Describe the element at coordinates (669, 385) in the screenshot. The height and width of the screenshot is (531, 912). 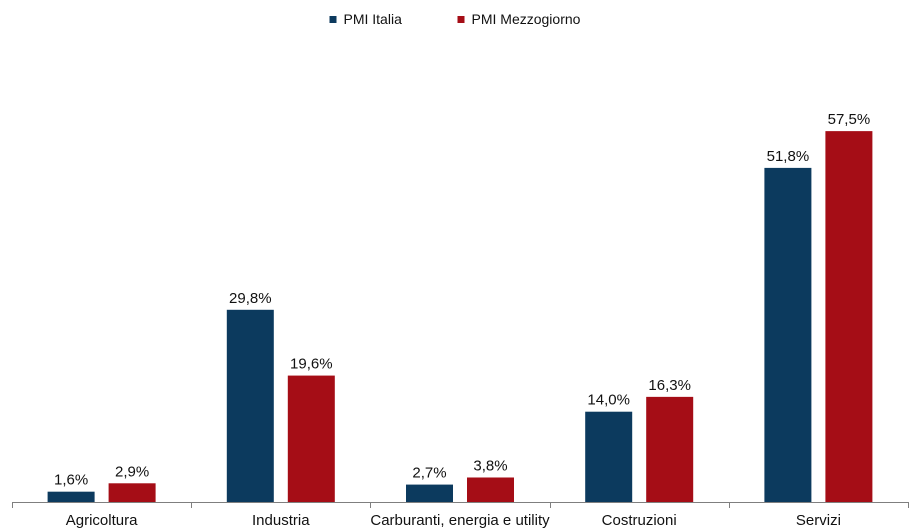
I see `data-label-pmi-mezzogiorno-costruzioni: 16,3%` at that location.